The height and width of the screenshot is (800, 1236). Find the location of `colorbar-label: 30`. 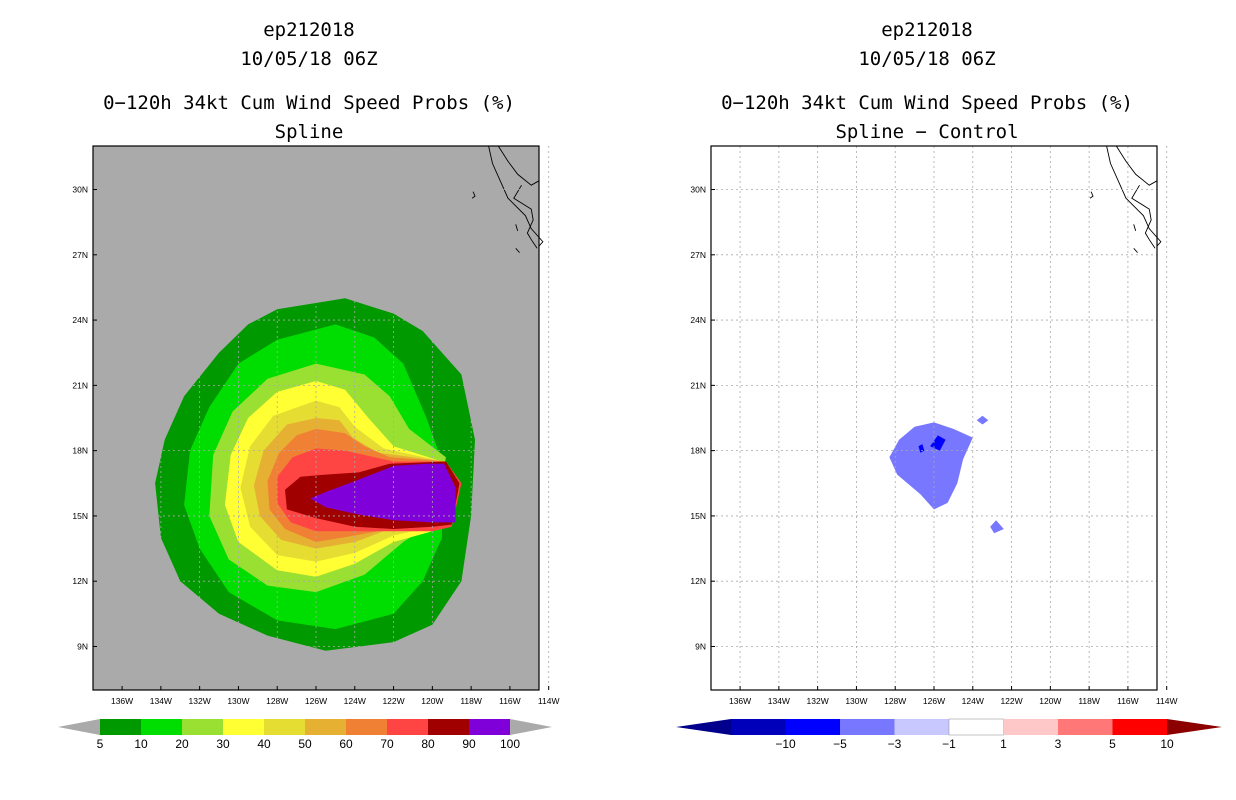

colorbar-label: 30 is located at coordinates (223, 744).